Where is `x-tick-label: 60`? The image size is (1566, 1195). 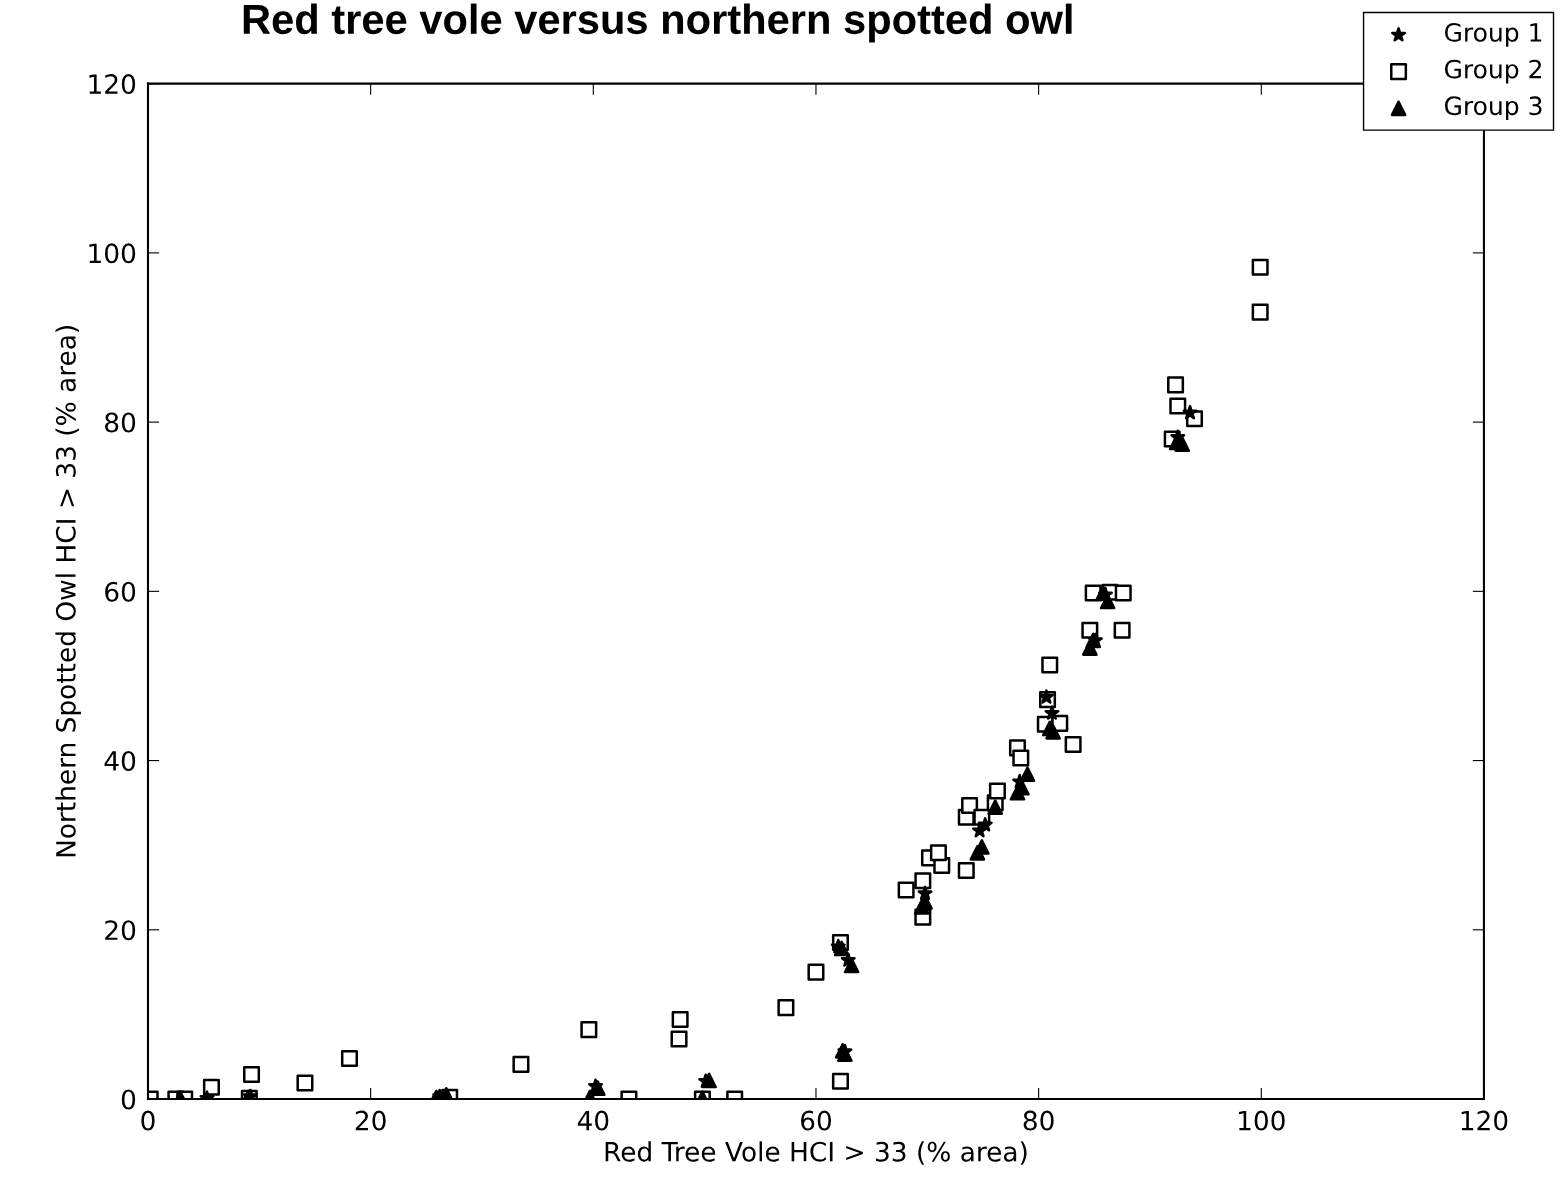 x-tick-label: 60 is located at coordinates (816, 1120).